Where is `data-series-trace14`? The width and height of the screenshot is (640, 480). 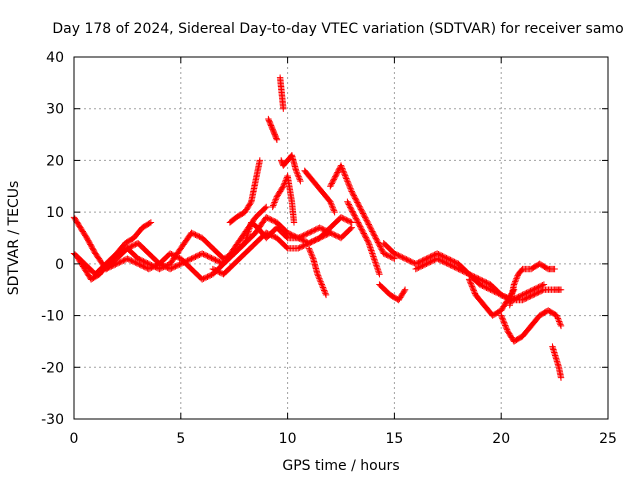 data-series-trace14 is located at coordinates (363, 238).